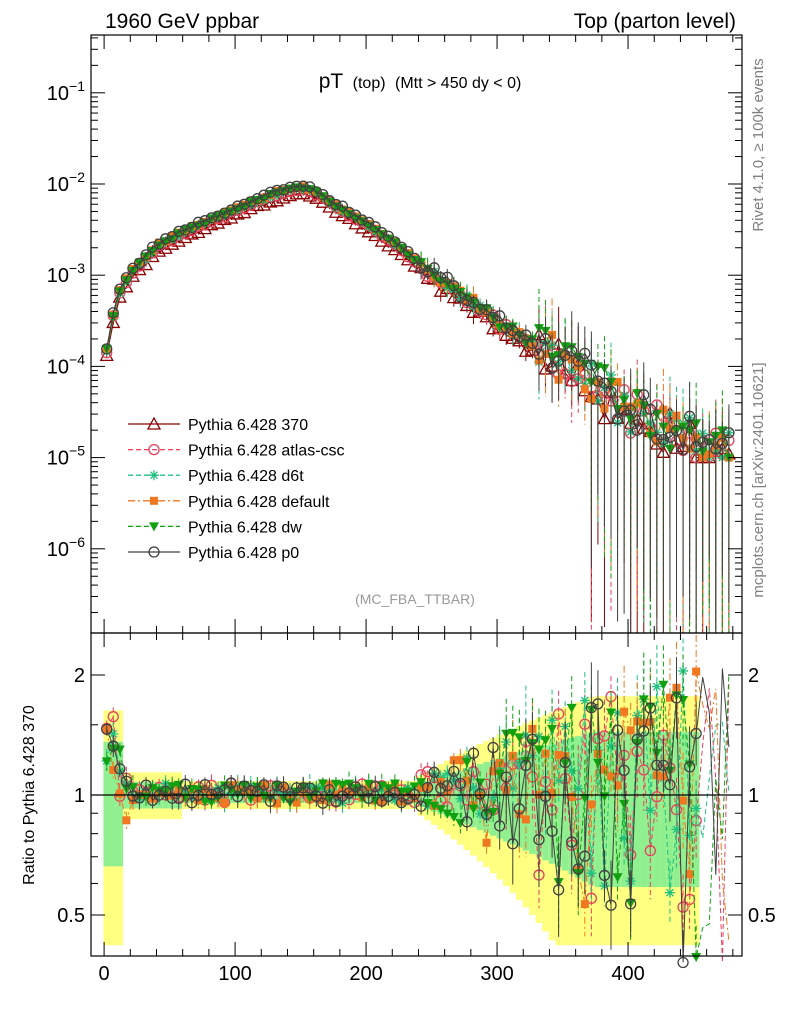 The height and width of the screenshot is (1024, 786). What do you see at coordinates (234, 974) in the screenshot?
I see `x-tick-label: 100` at bounding box center [234, 974].